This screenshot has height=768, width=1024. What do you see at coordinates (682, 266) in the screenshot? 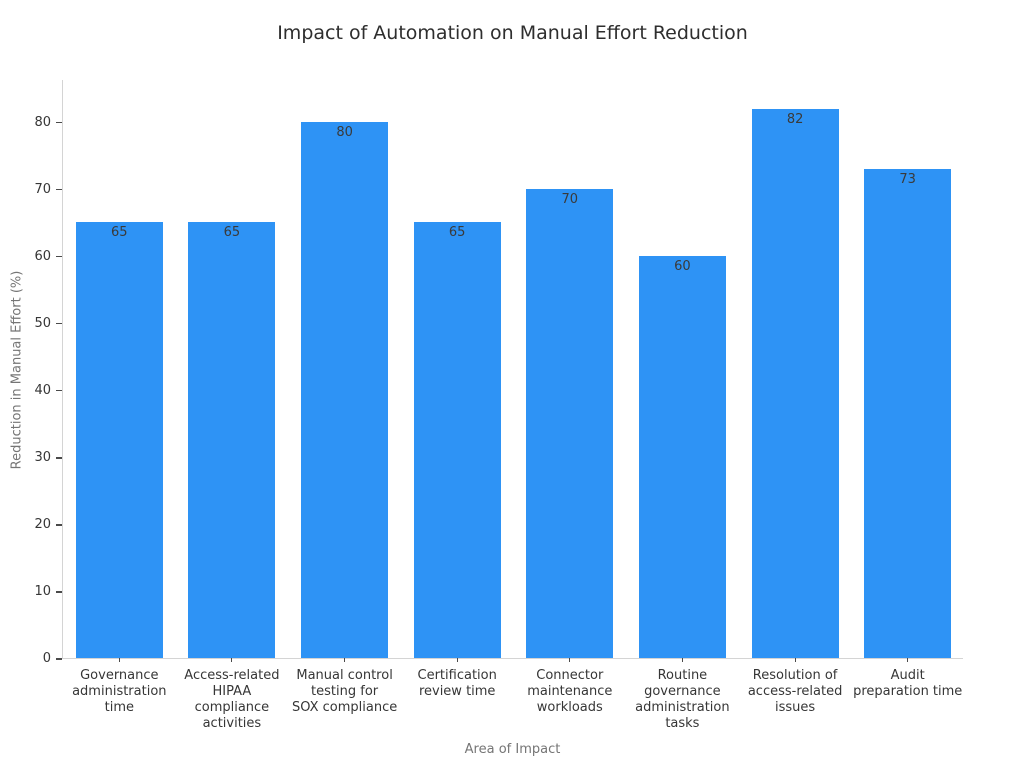
I see `bar-value-label: 60` at bounding box center [682, 266].